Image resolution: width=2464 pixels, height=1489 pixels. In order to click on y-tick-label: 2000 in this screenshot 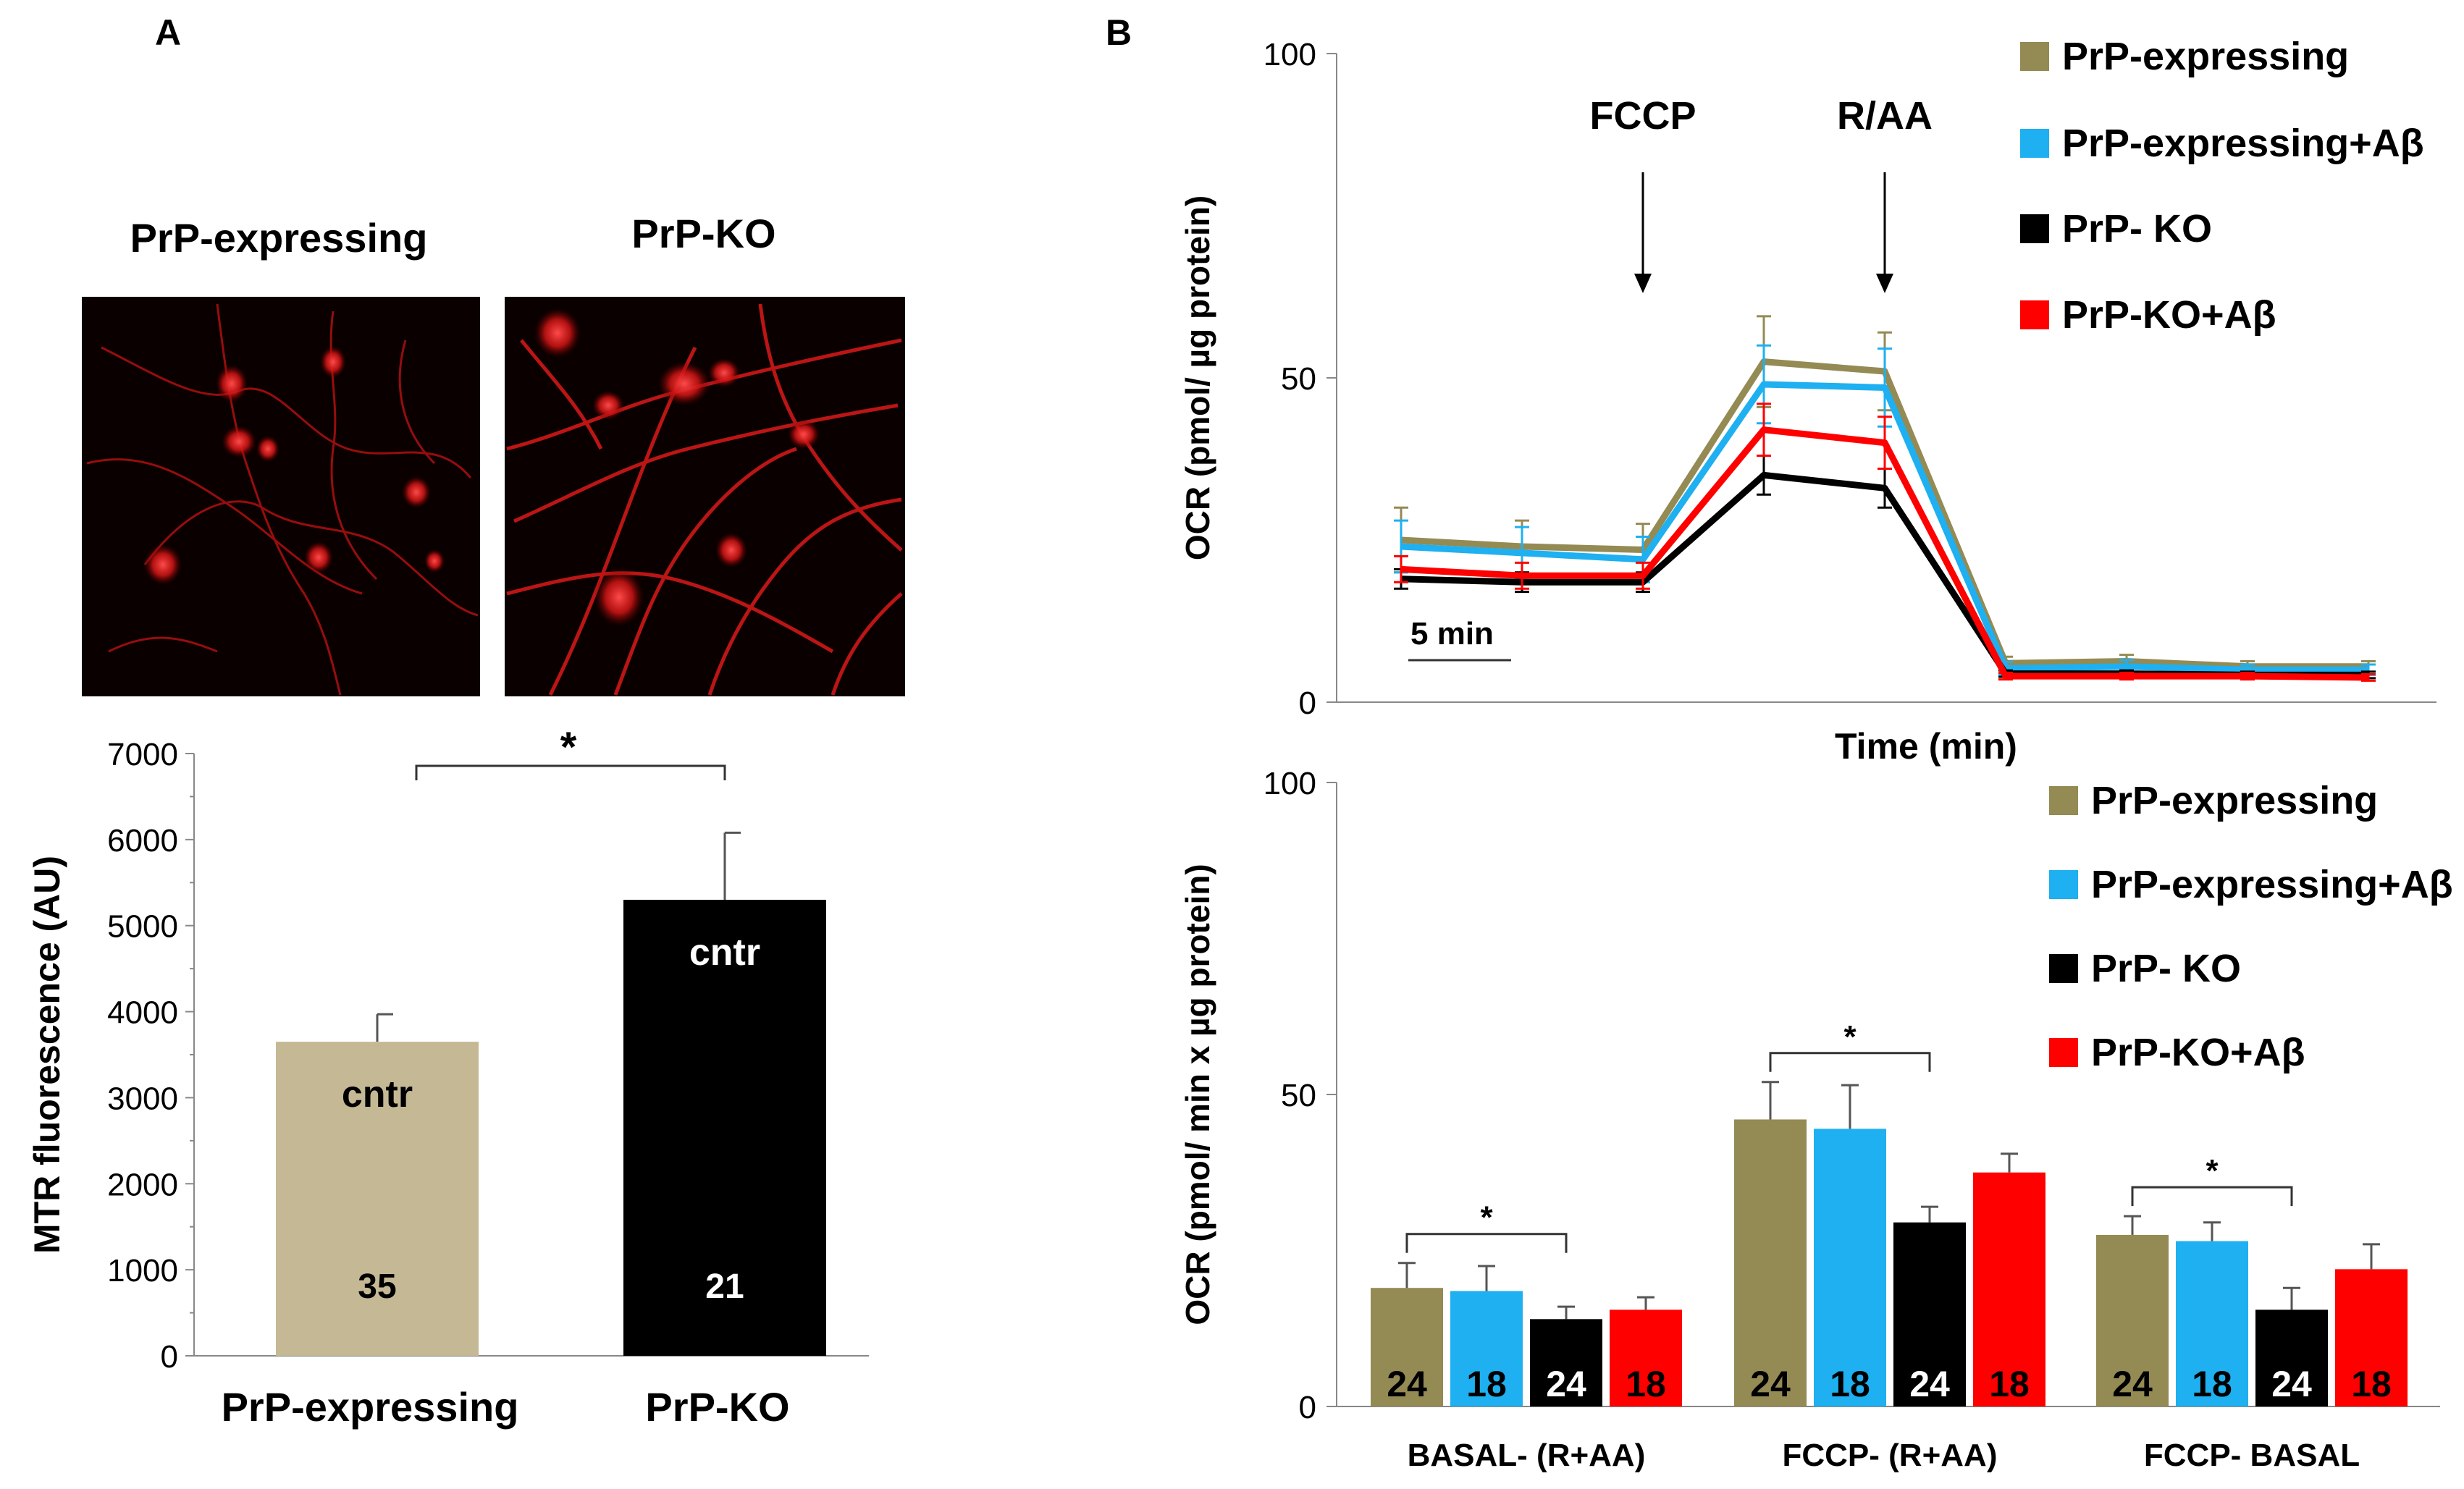, I will do `click(143, 1184)`.